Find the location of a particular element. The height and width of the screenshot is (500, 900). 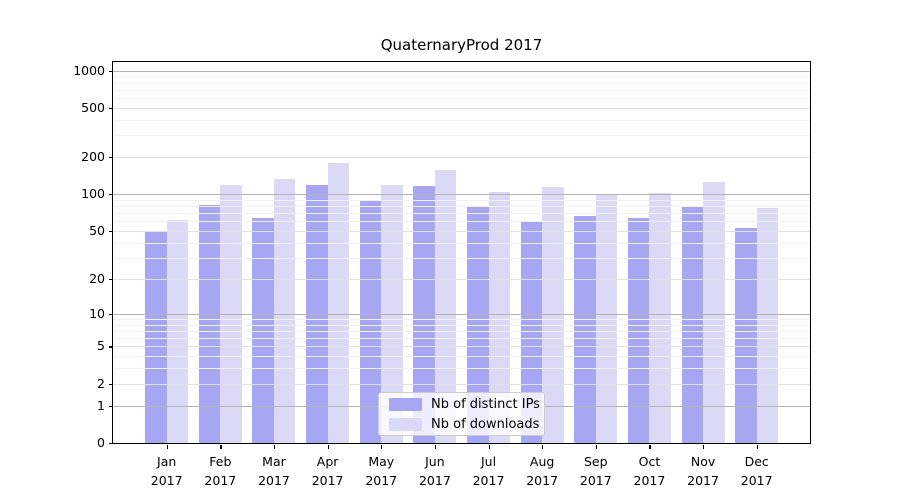

x-tick-label: Feb 2017 is located at coordinates (220, 471).